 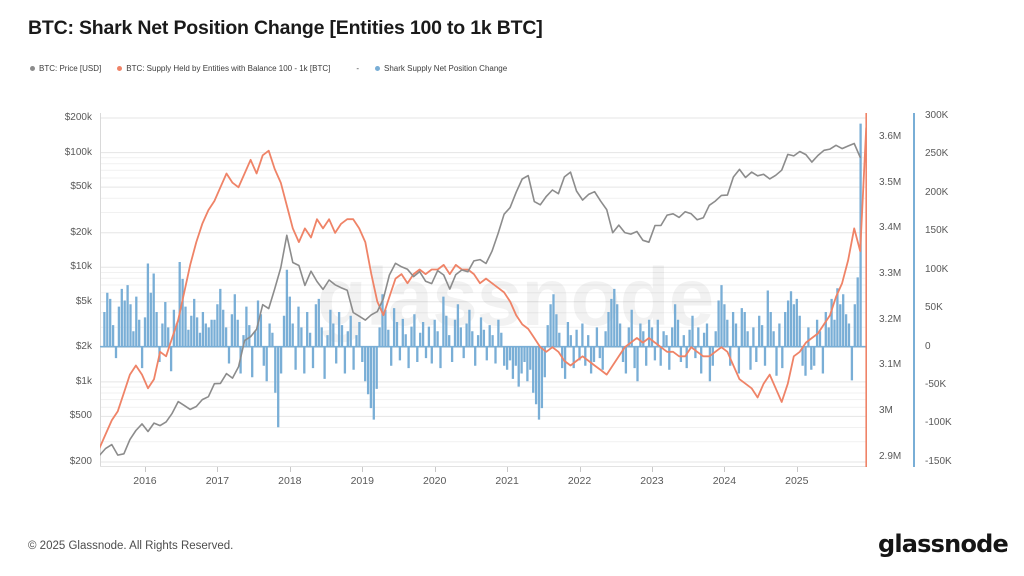 What do you see at coordinates (890, 319) in the screenshot?
I see `supply-axis-tick: 3.2M` at bounding box center [890, 319].